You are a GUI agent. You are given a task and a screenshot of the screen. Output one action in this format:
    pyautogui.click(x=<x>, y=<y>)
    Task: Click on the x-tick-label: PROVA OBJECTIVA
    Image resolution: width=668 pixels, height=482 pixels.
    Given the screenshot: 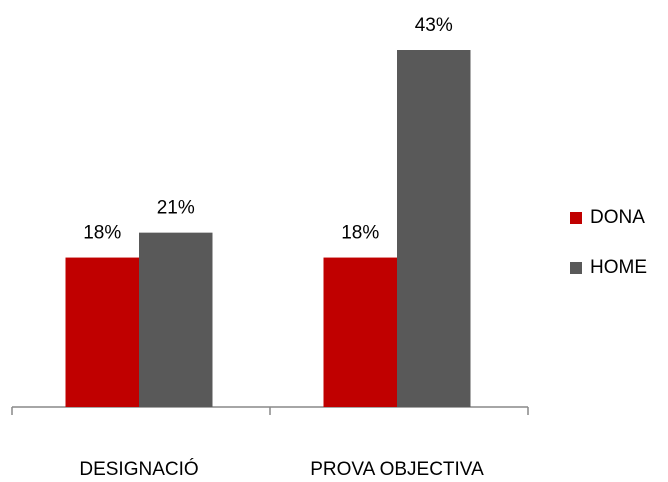 What is the action you would take?
    pyautogui.click(x=397, y=469)
    